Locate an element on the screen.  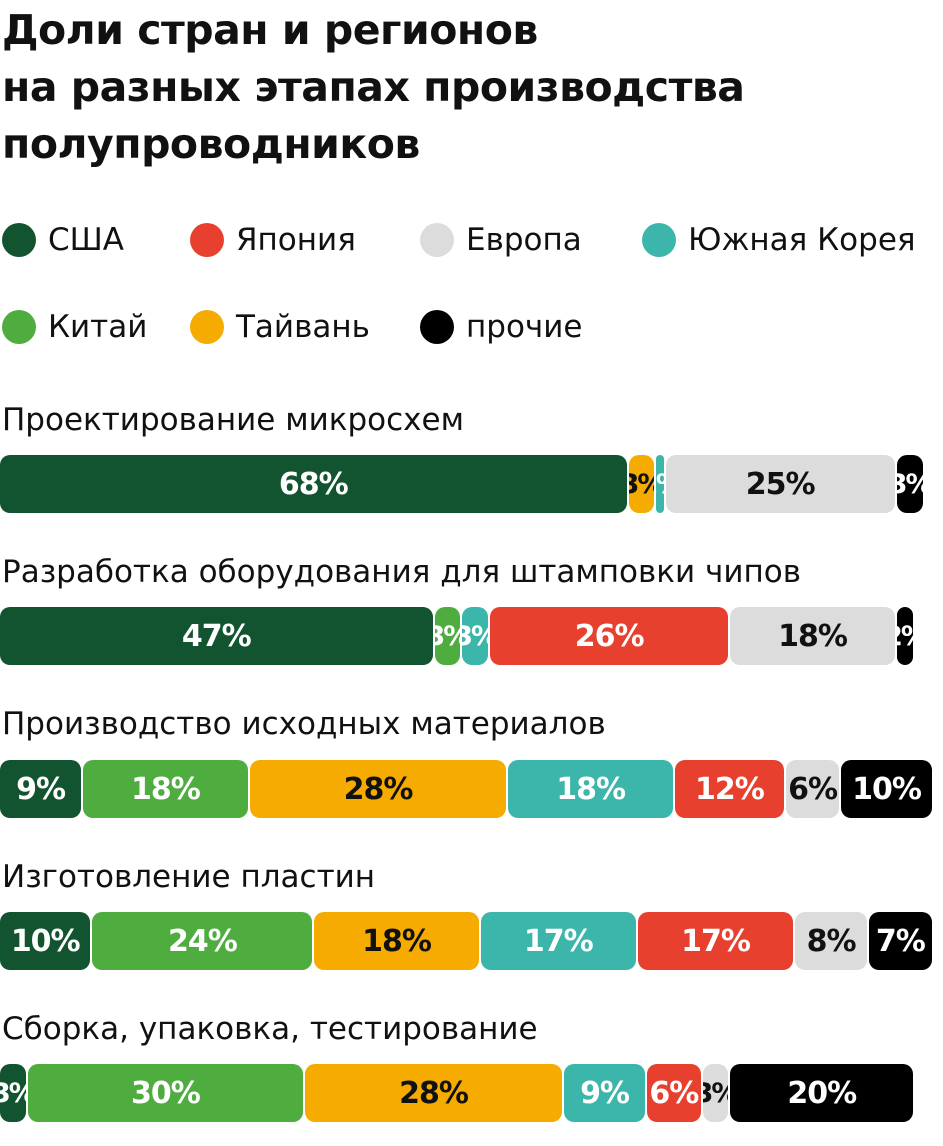
bar-segment-others: 2% is located at coordinates (905, 636).